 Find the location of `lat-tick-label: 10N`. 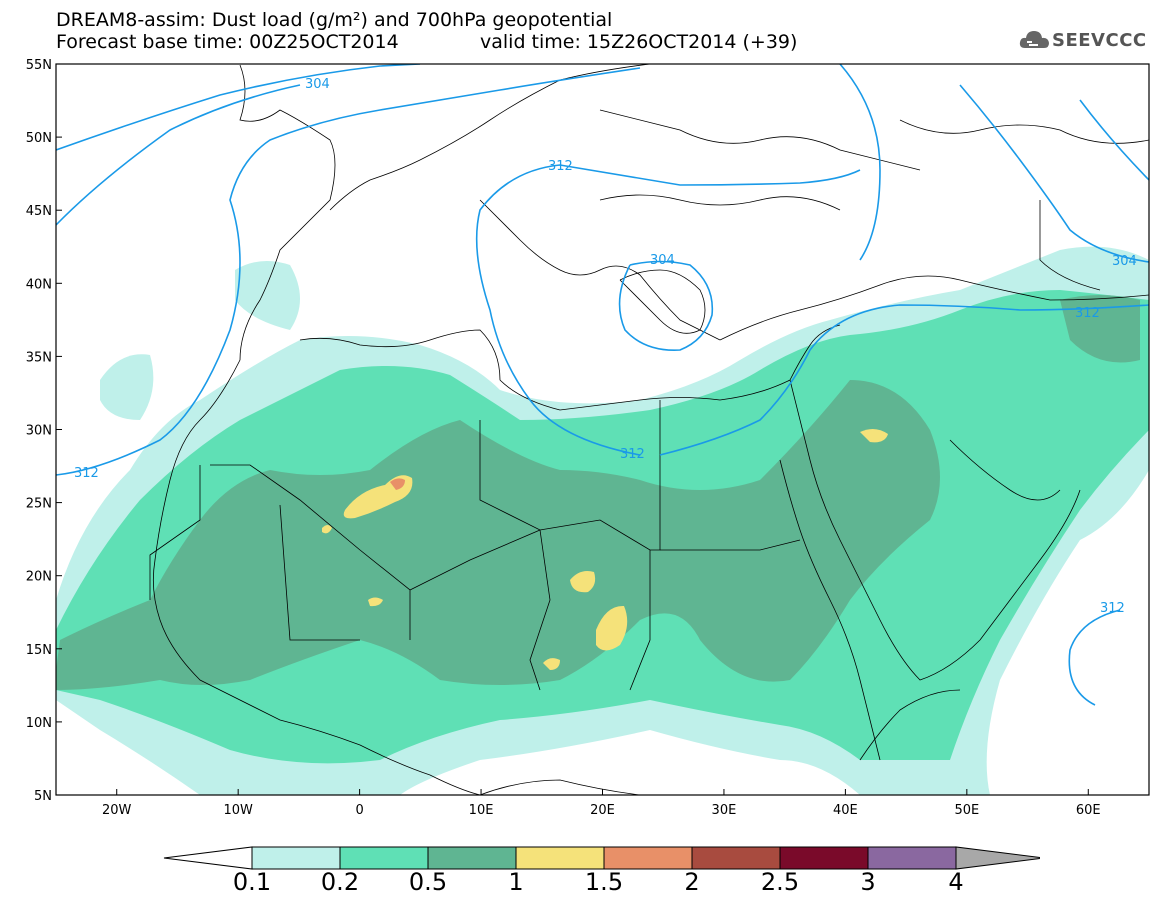

lat-tick-label: 10N is located at coordinates (39, 723).